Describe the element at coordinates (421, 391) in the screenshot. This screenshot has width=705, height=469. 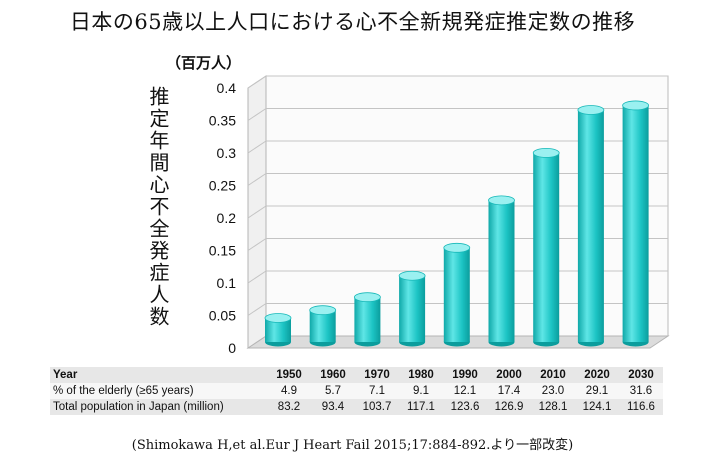
I see `table-cell: 9.1` at that location.